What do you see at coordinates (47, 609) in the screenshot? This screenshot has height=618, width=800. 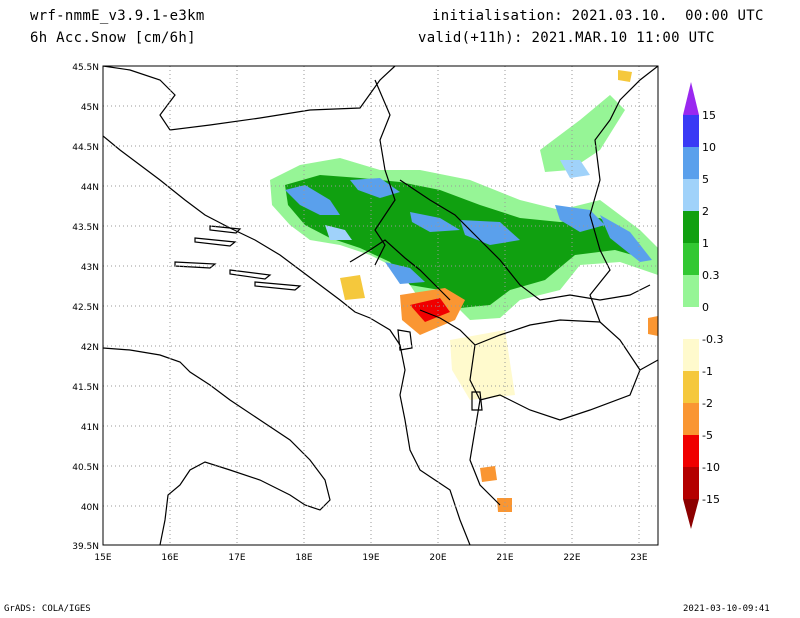 I see `footer-credit: GrADS: COLA/IGES` at bounding box center [47, 609].